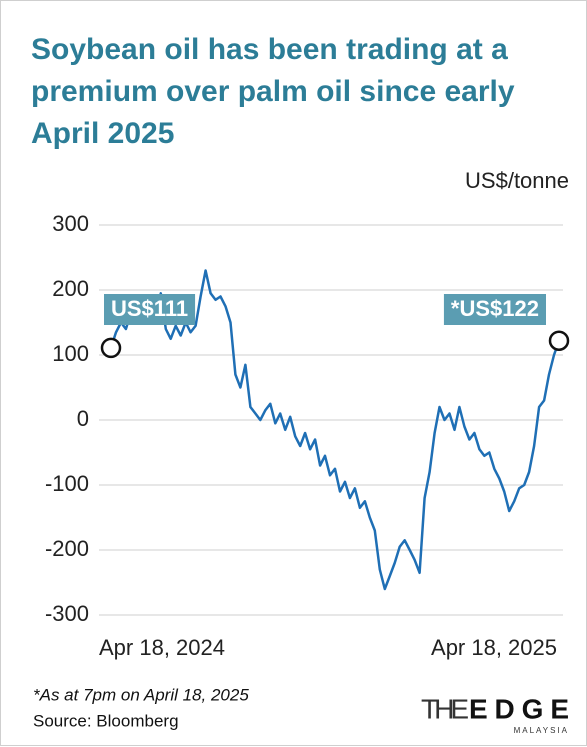 The width and height of the screenshot is (587, 747). Describe the element at coordinates (67, 548) in the screenshot. I see `y-tick-label: -200` at that location.